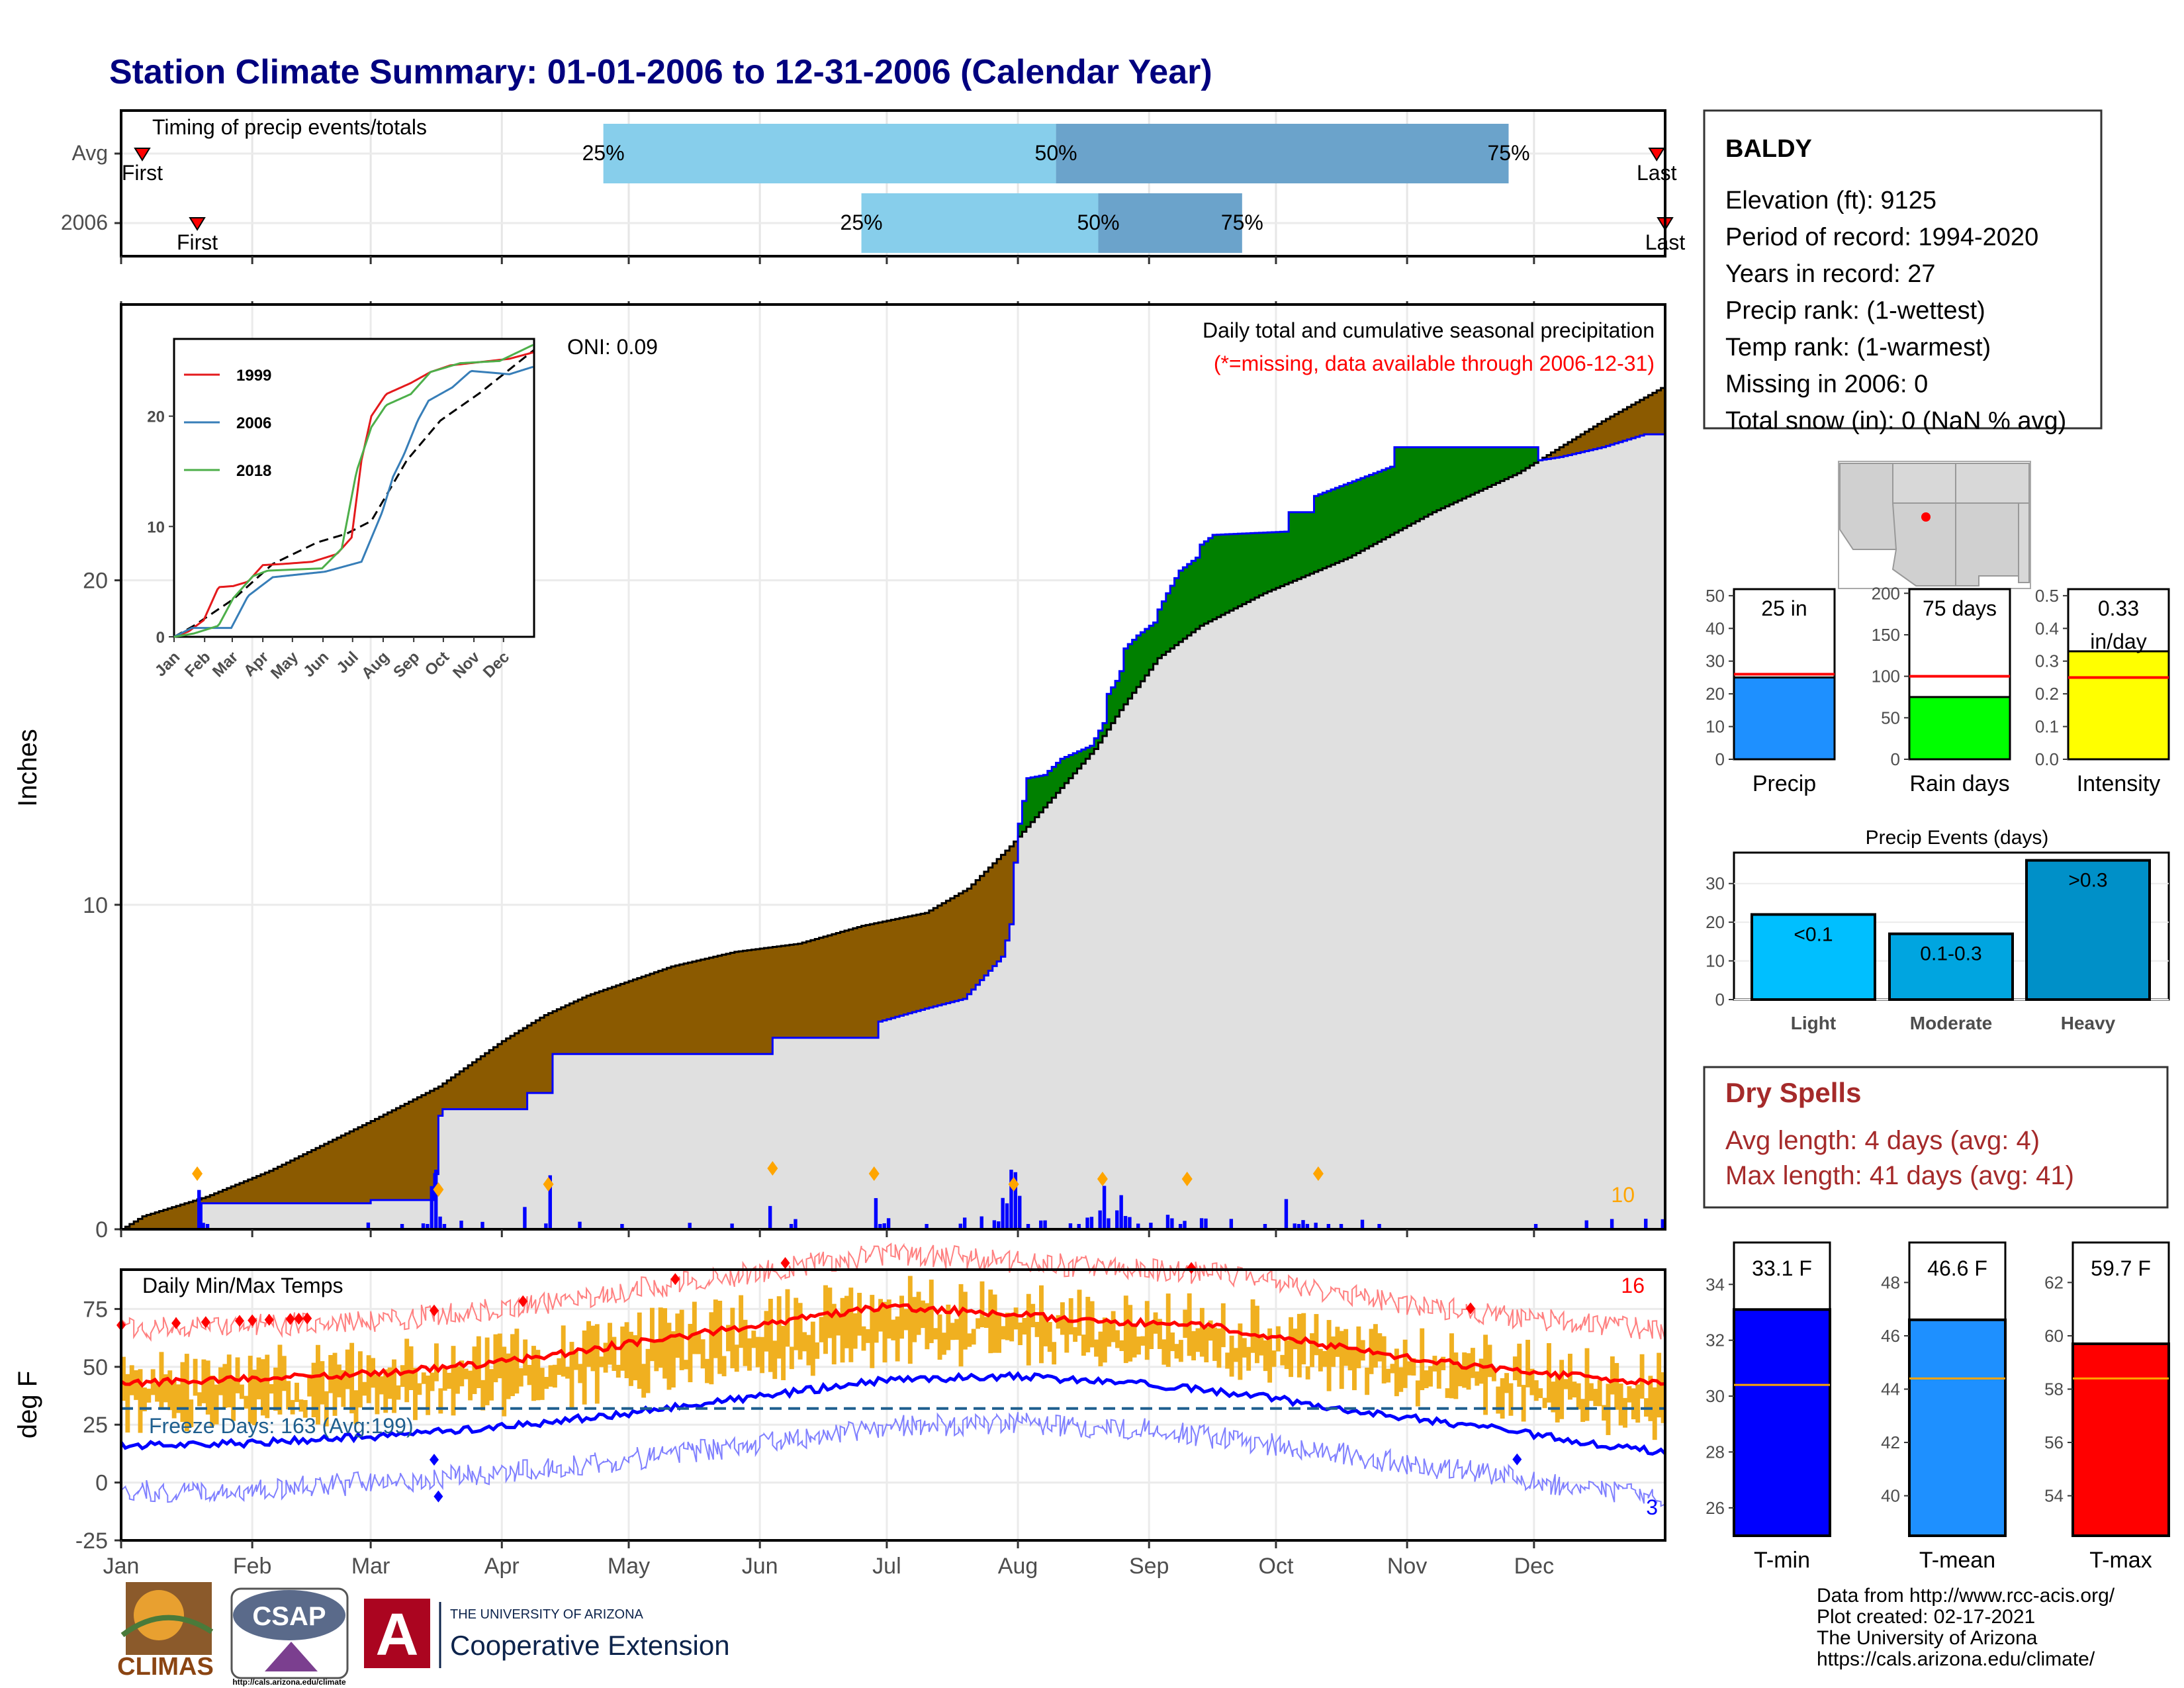 The height and width of the screenshot is (1688, 2184). I want to click on timing-label-75: 75%, so click(1508, 153).